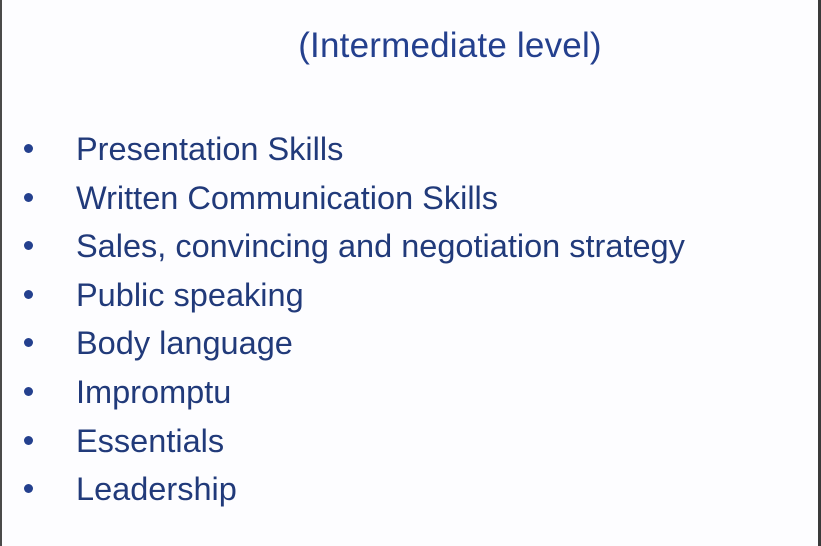 This screenshot has width=821, height=546. What do you see at coordinates (410, 296) in the screenshot?
I see `list-item: Public speaking` at bounding box center [410, 296].